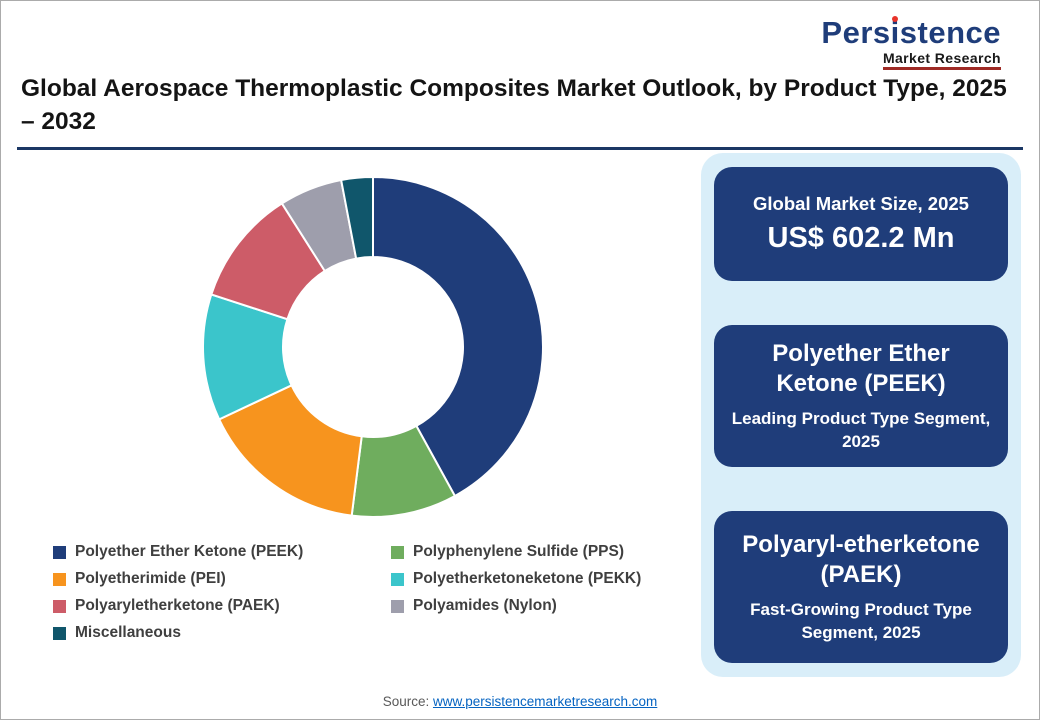  Describe the element at coordinates (861, 560) in the screenshot. I see `fast-growing-segment-name: Polyaryl-etherketone (PAEK)` at that location.